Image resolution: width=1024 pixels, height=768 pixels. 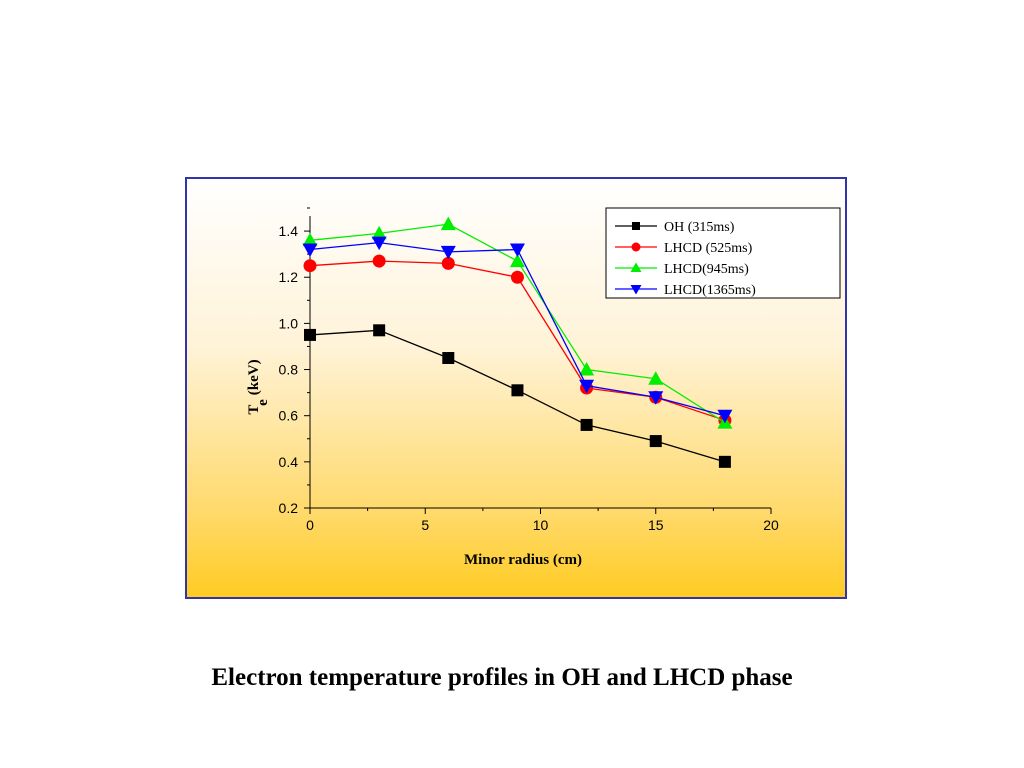 I want to click on x-tick-label: 5, so click(x=425, y=525).